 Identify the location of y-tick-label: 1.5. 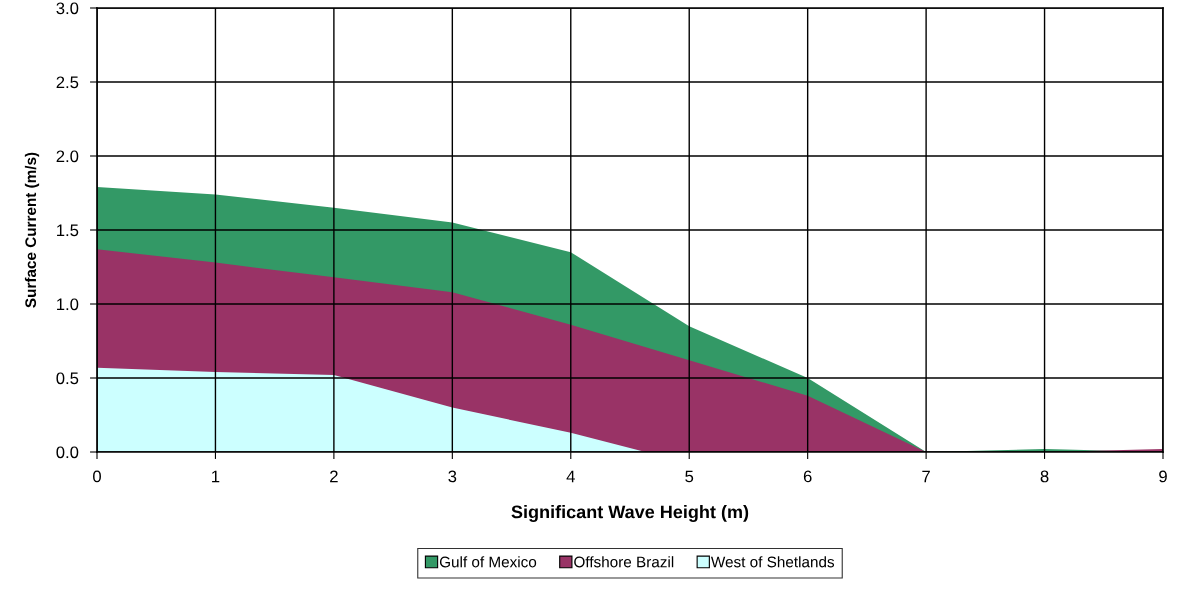
(68, 230).